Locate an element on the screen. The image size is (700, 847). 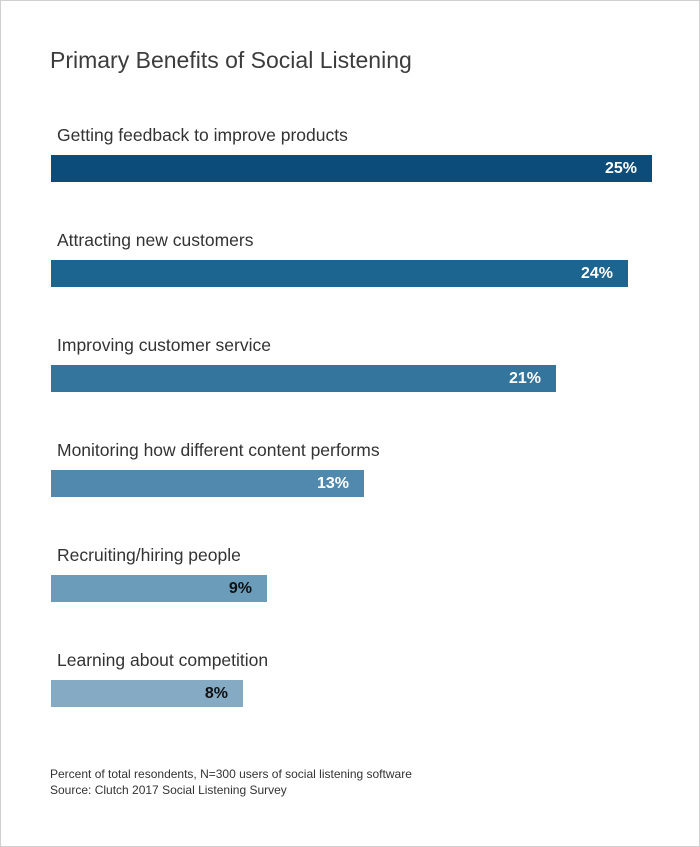
bar-value-label: 21% is located at coordinates (524, 378).